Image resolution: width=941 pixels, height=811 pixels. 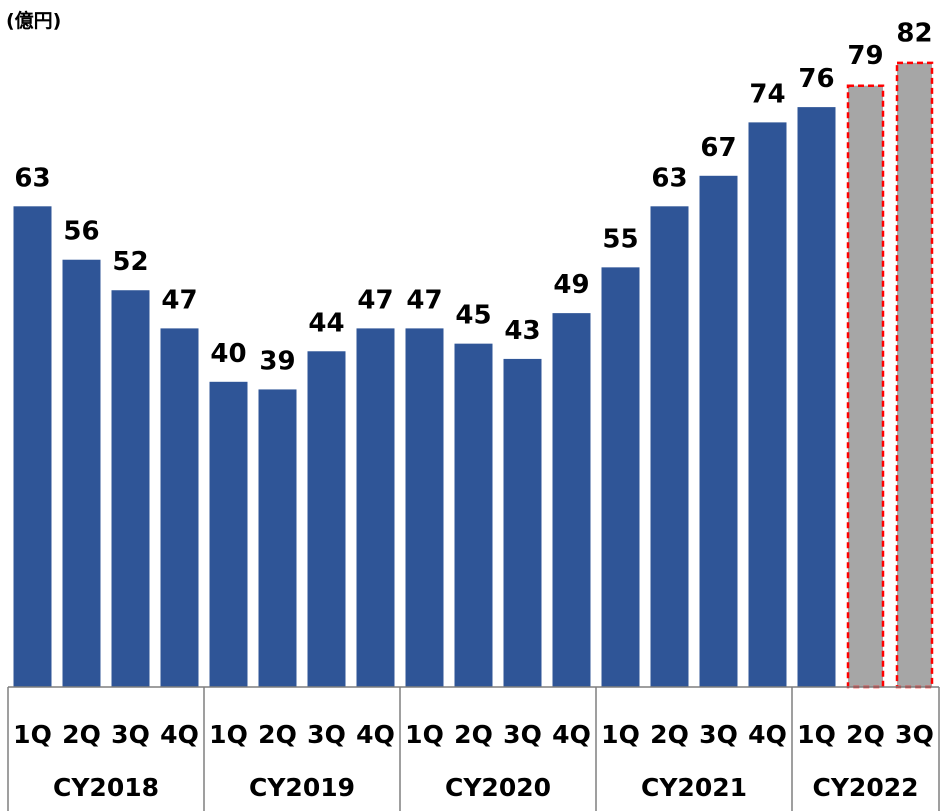 I want to click on year-group-label: CY2021, so click(x=694, y=787).